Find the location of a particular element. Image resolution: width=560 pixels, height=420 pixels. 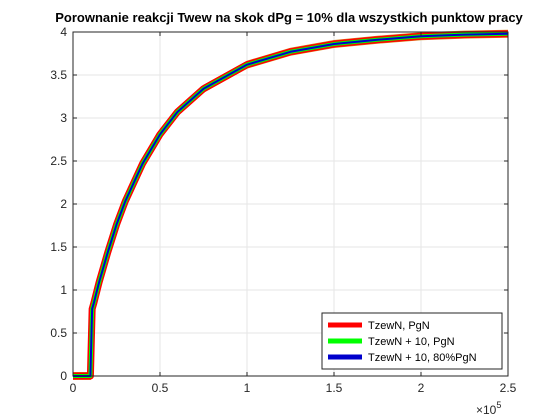

x-tick-label: 2 is located at coordinates (421, 388).